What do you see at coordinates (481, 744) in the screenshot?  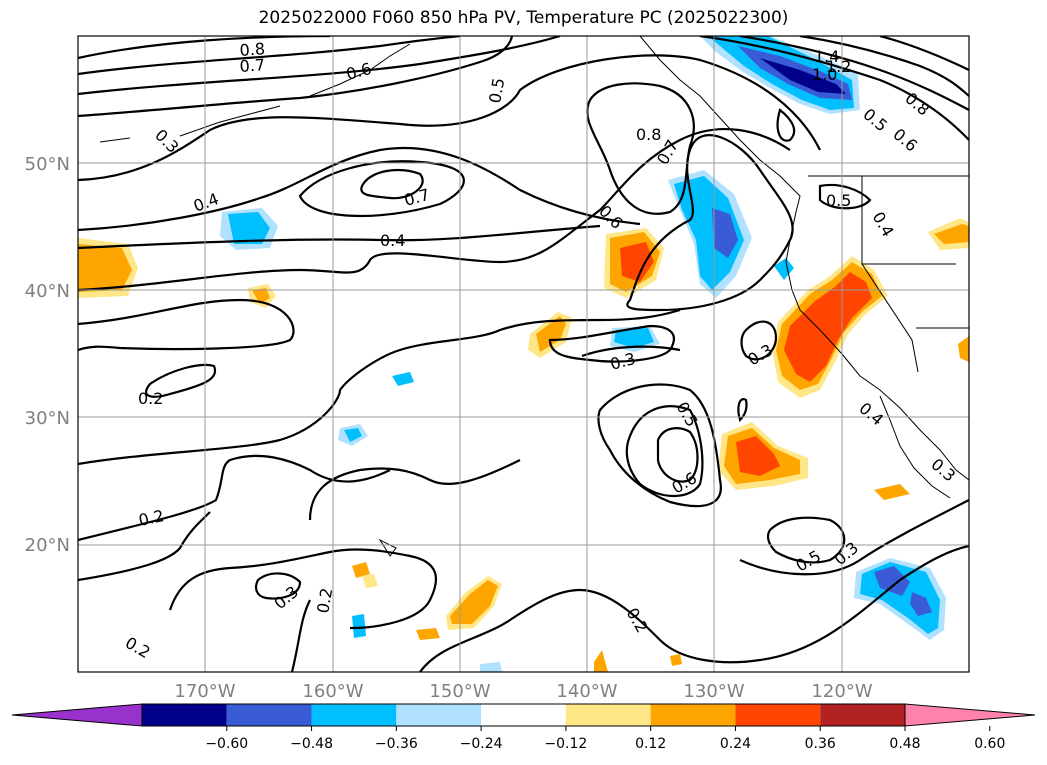 I see `colorbar-tick-label: −0.24` at bounding box center [481, 744].